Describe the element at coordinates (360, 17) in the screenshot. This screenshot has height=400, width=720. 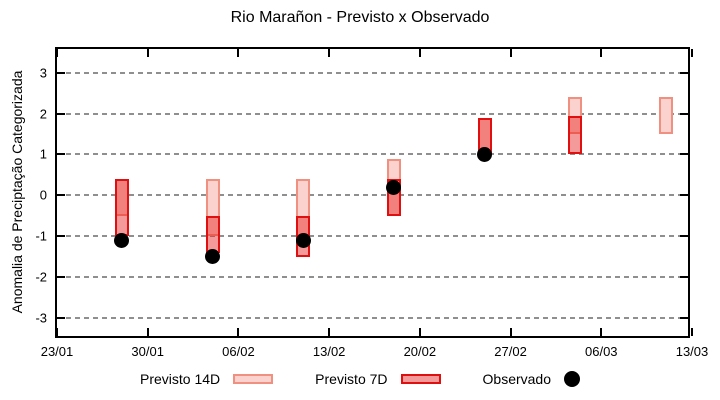
I see `chart-title: Rio Marañon - Previsto x Observado` at that location.